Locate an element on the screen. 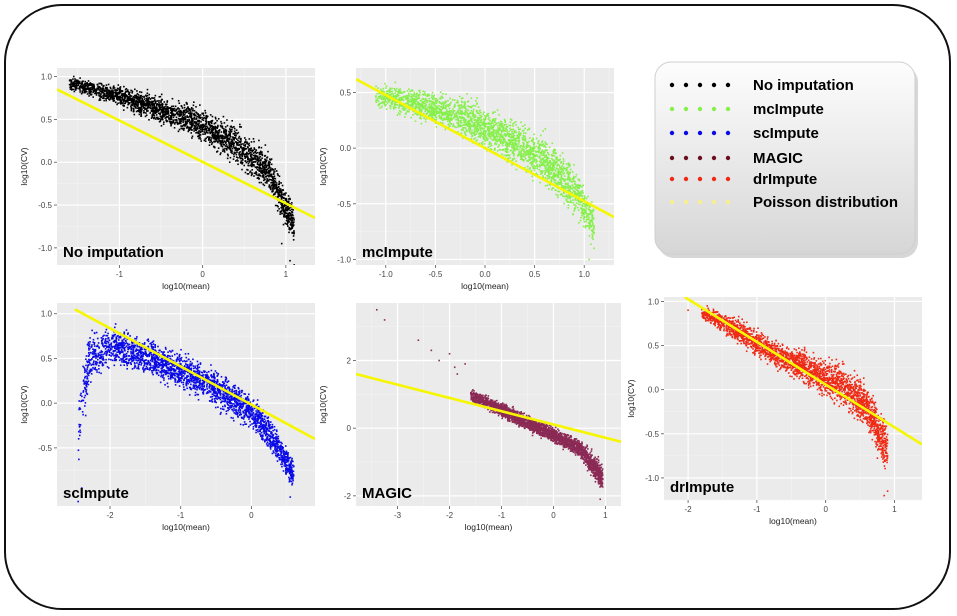 The image size is (957, 616). y-tick-label: -1.0 is located at coordinates (344, 259).